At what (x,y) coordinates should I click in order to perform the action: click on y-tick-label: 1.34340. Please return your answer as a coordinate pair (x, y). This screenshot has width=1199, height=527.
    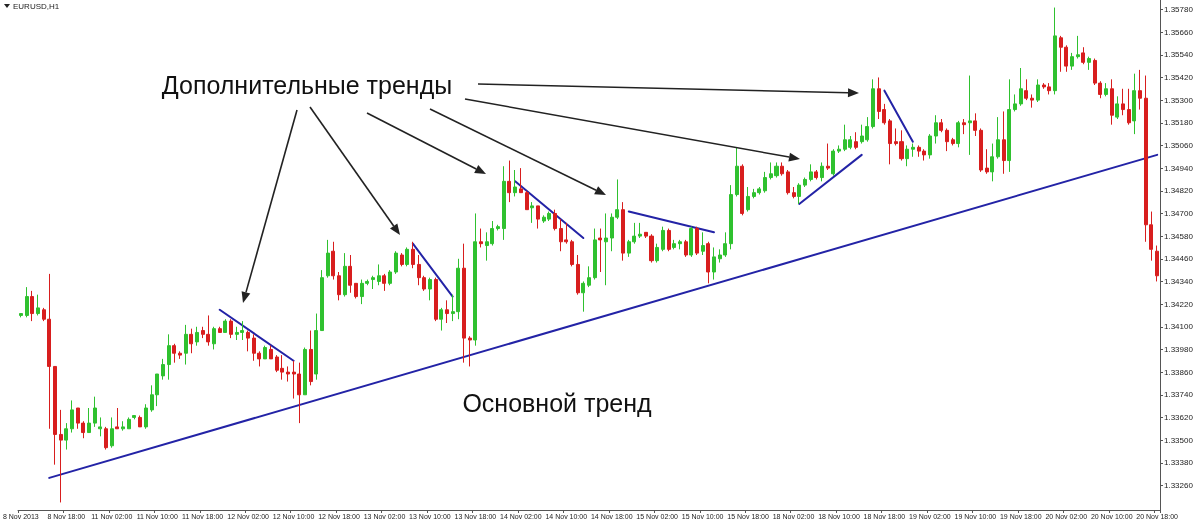
    Looking at the image, I should click on (1179, 281).